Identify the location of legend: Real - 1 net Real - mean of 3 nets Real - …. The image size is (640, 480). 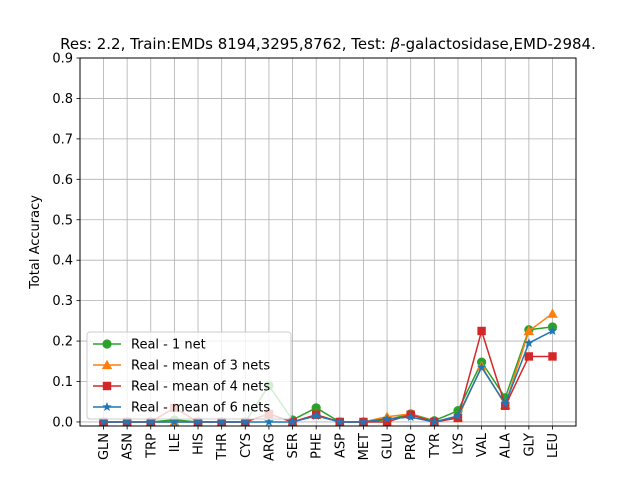
(189, 375).